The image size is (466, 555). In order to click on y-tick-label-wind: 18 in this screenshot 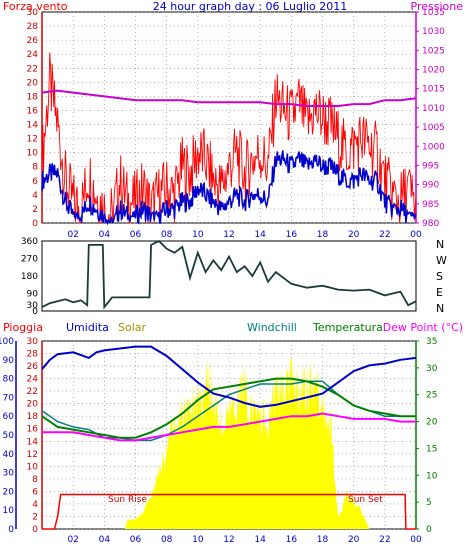, I will do `click(33, 97)`.